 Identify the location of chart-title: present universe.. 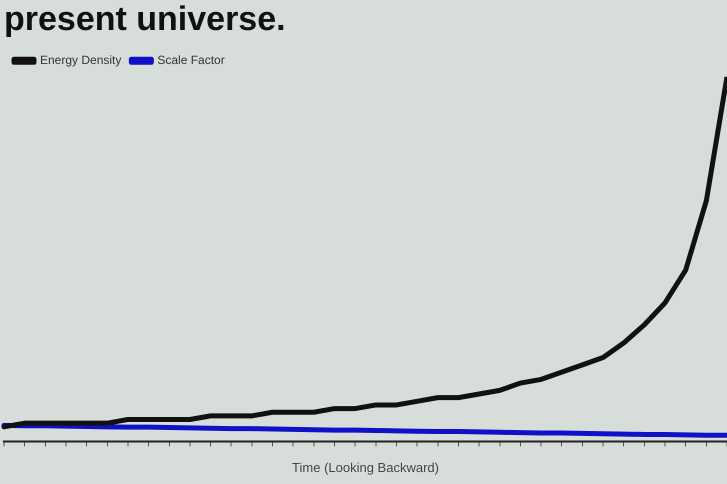
(145, 19).